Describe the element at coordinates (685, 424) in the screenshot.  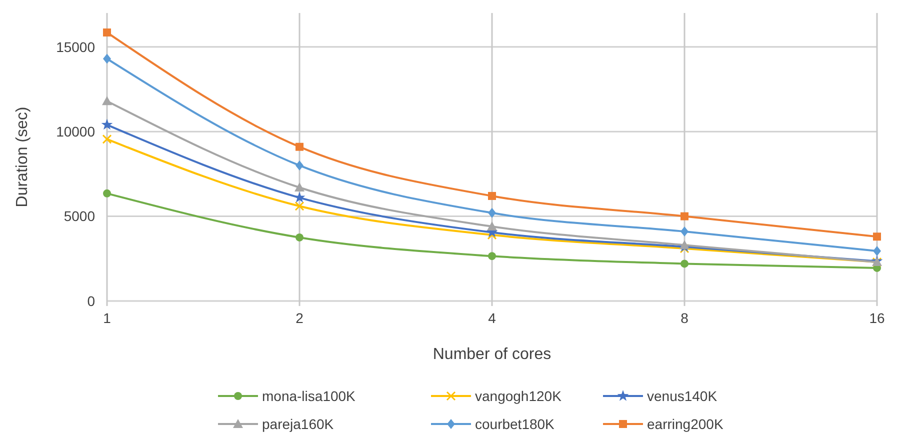
I see `legend-label: earring200K` at that location.